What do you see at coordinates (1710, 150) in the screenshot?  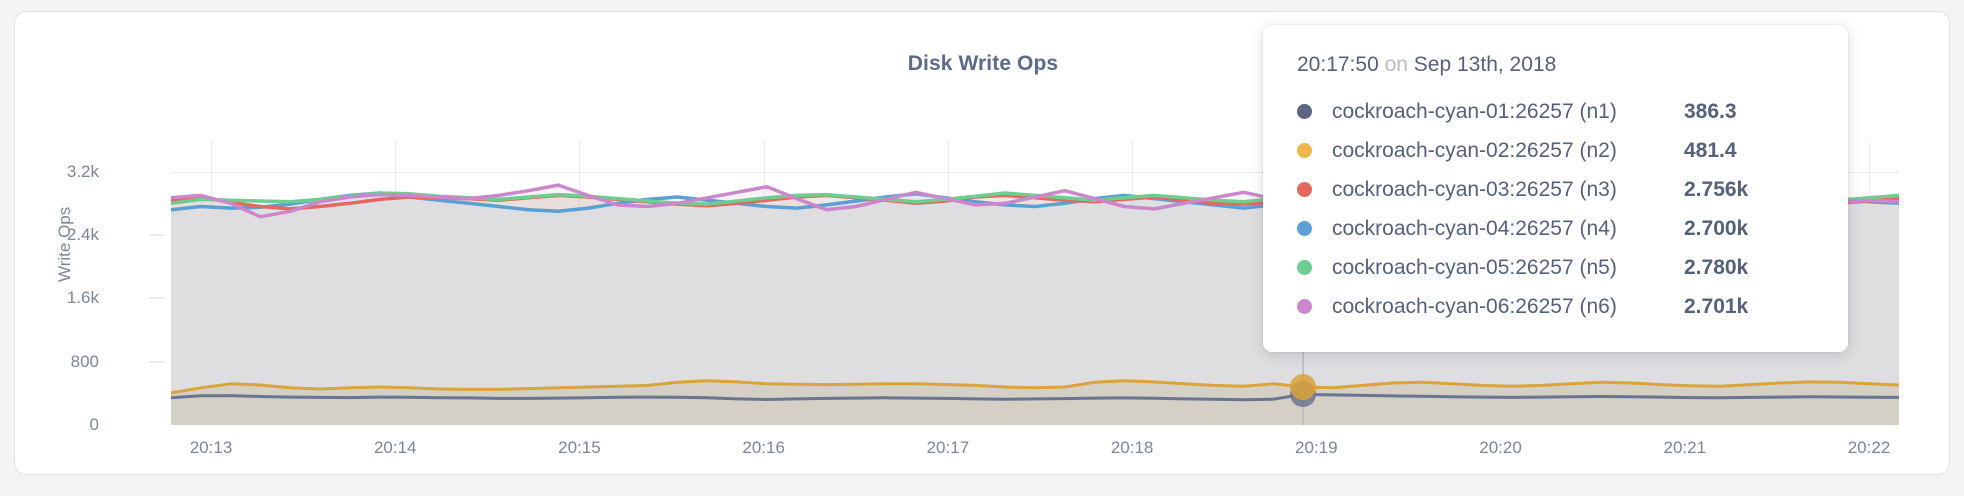 I see `tooltip-series-value: 481.4` at bounding box center [1710, 150].